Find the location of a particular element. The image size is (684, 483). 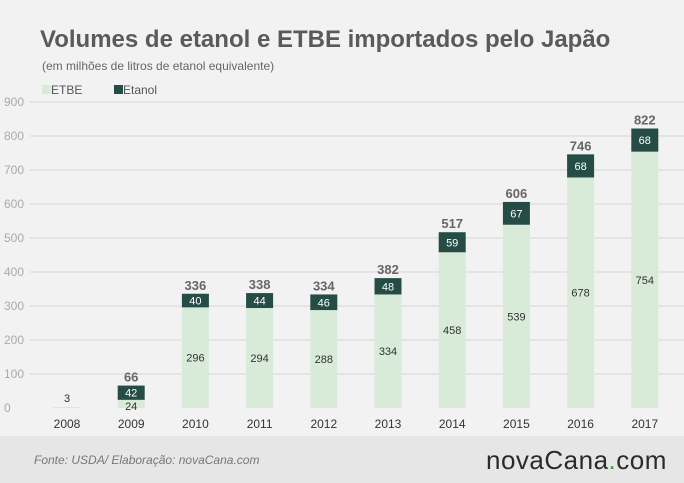

total-data-label: 338 is located at coordinates (260, 284).